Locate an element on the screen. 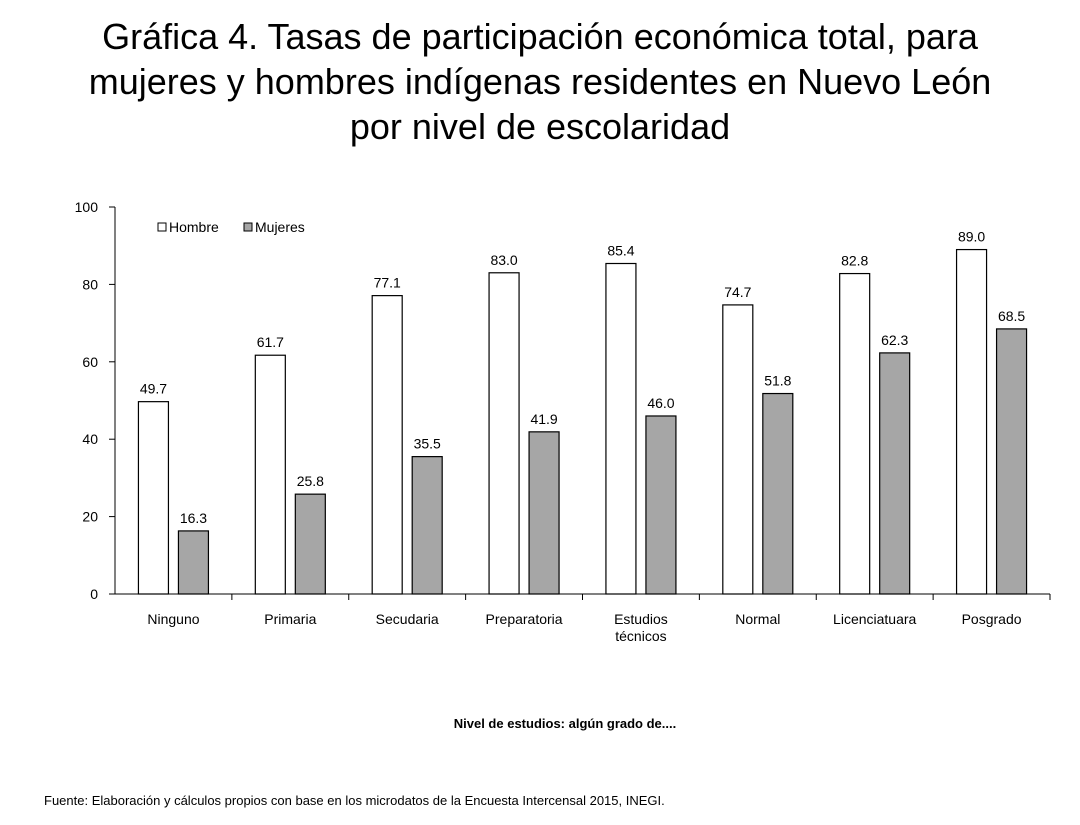  y-tick-label: 100 is located at coordinates (87, 207).